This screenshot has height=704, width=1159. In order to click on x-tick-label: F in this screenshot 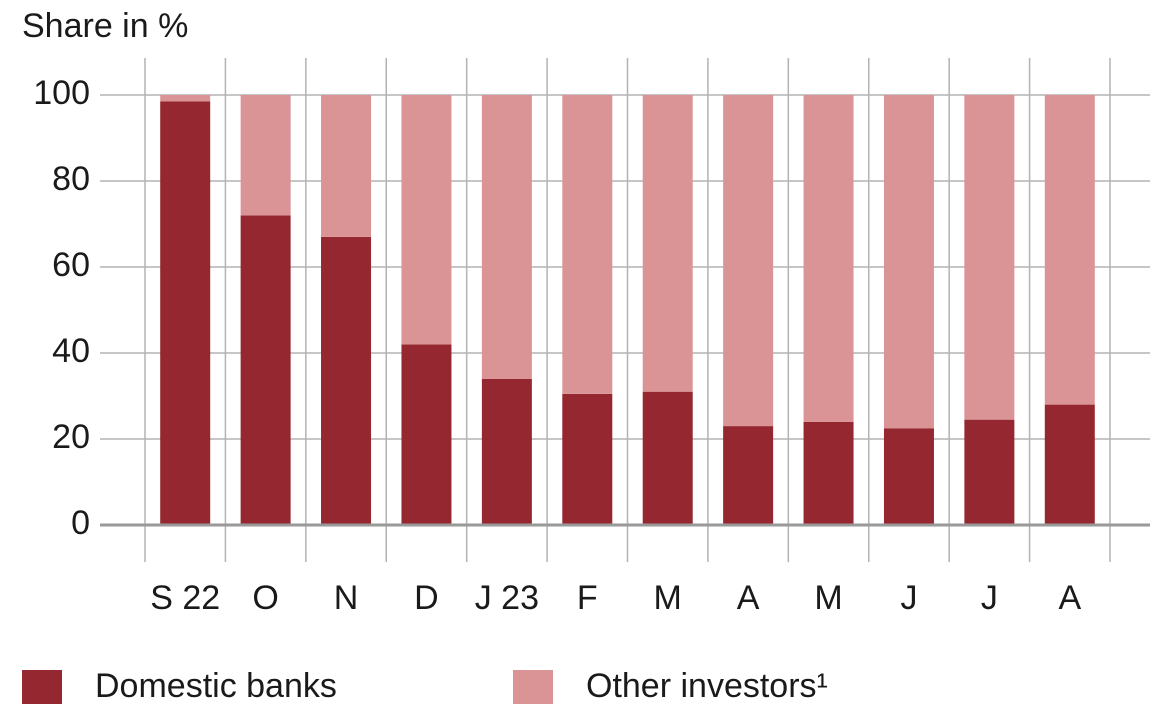, I will do `click(587, 598)`.